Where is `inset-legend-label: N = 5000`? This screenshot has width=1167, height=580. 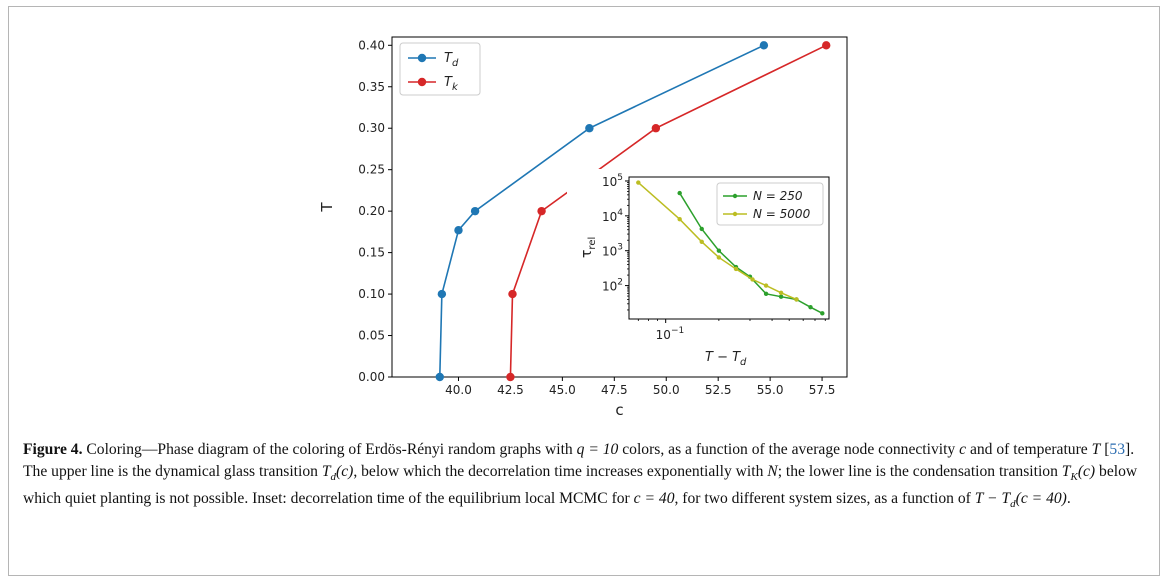 inset-legend-label: N = 5000 is located at coordinates (782, 214).